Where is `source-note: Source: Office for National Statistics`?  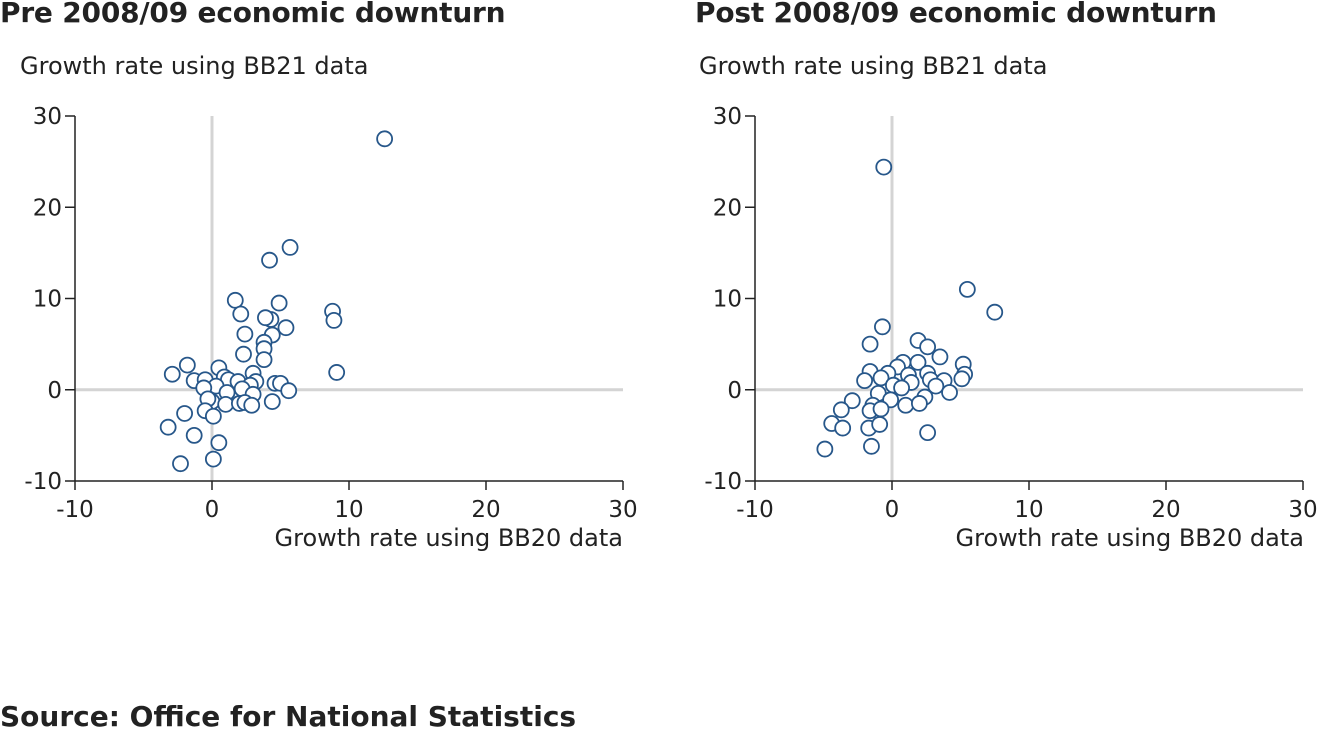
source-note: Source: Office for National Statistics is located at coordinates (288, 716).